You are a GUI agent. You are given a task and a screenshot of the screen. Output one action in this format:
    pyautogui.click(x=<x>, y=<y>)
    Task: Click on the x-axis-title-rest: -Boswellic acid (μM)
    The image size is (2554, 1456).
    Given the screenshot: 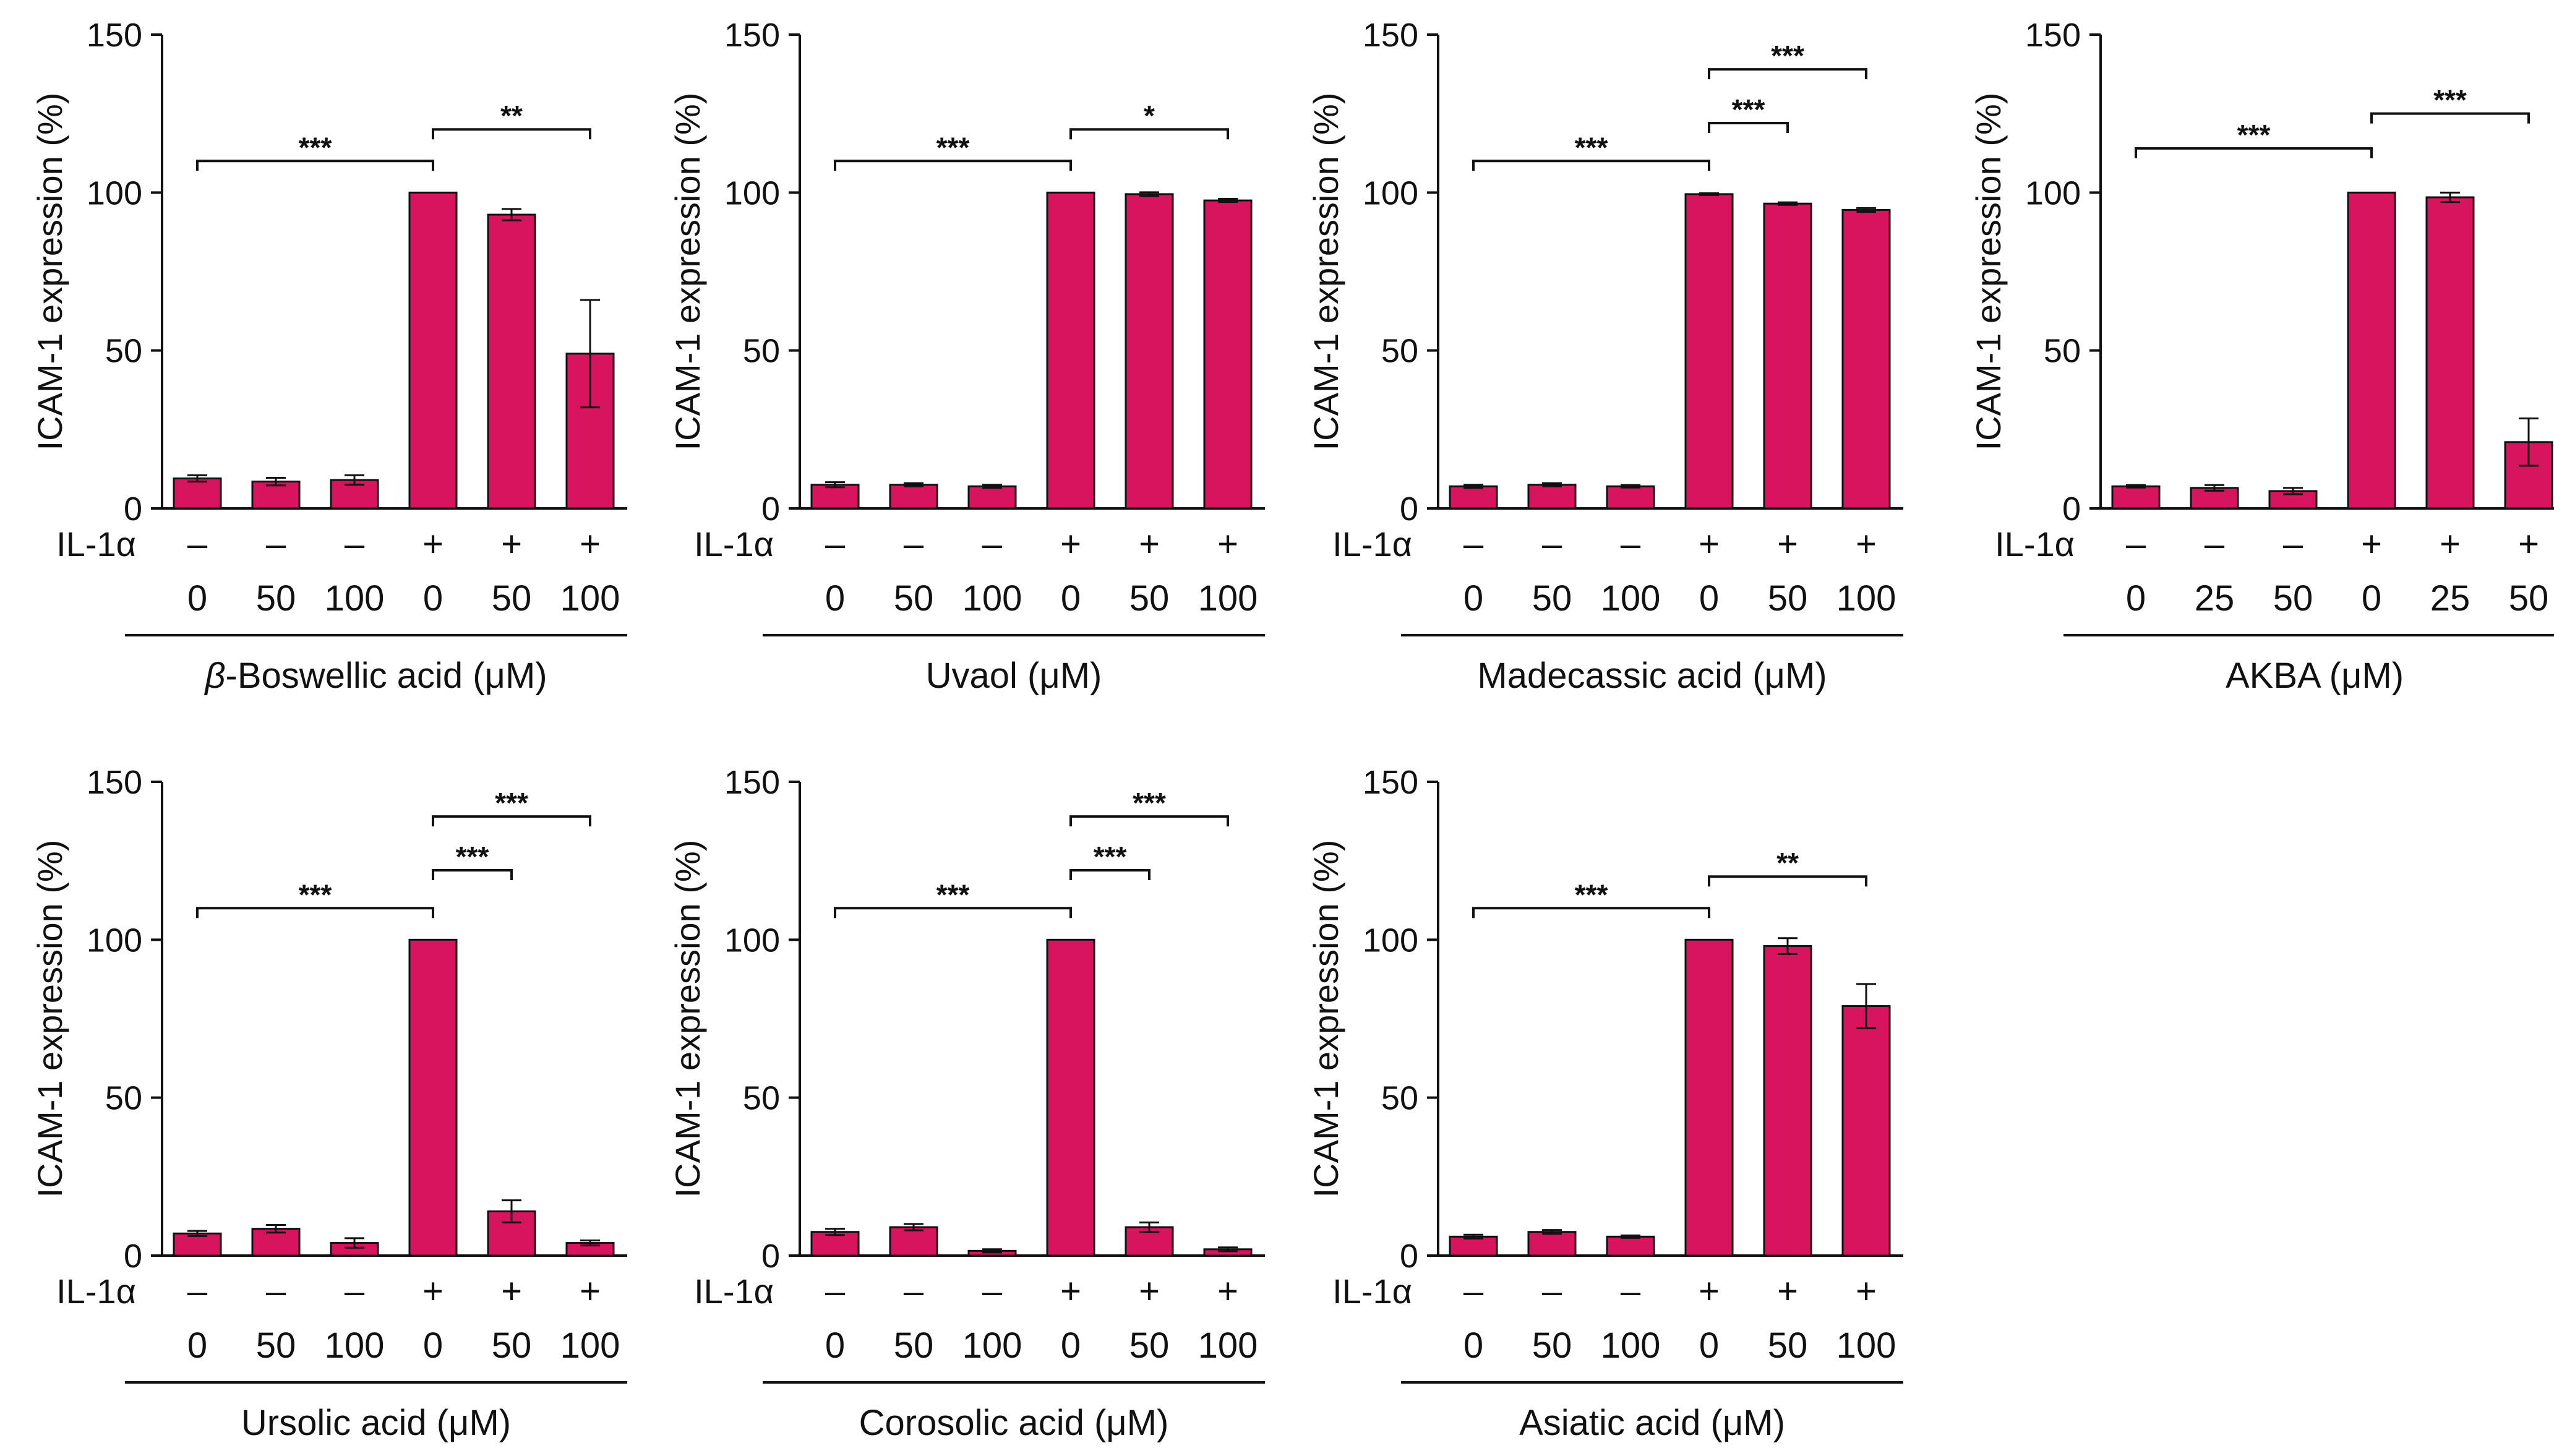 What is the action you would take?
    pyautogui.click(x=387, y=676)
    